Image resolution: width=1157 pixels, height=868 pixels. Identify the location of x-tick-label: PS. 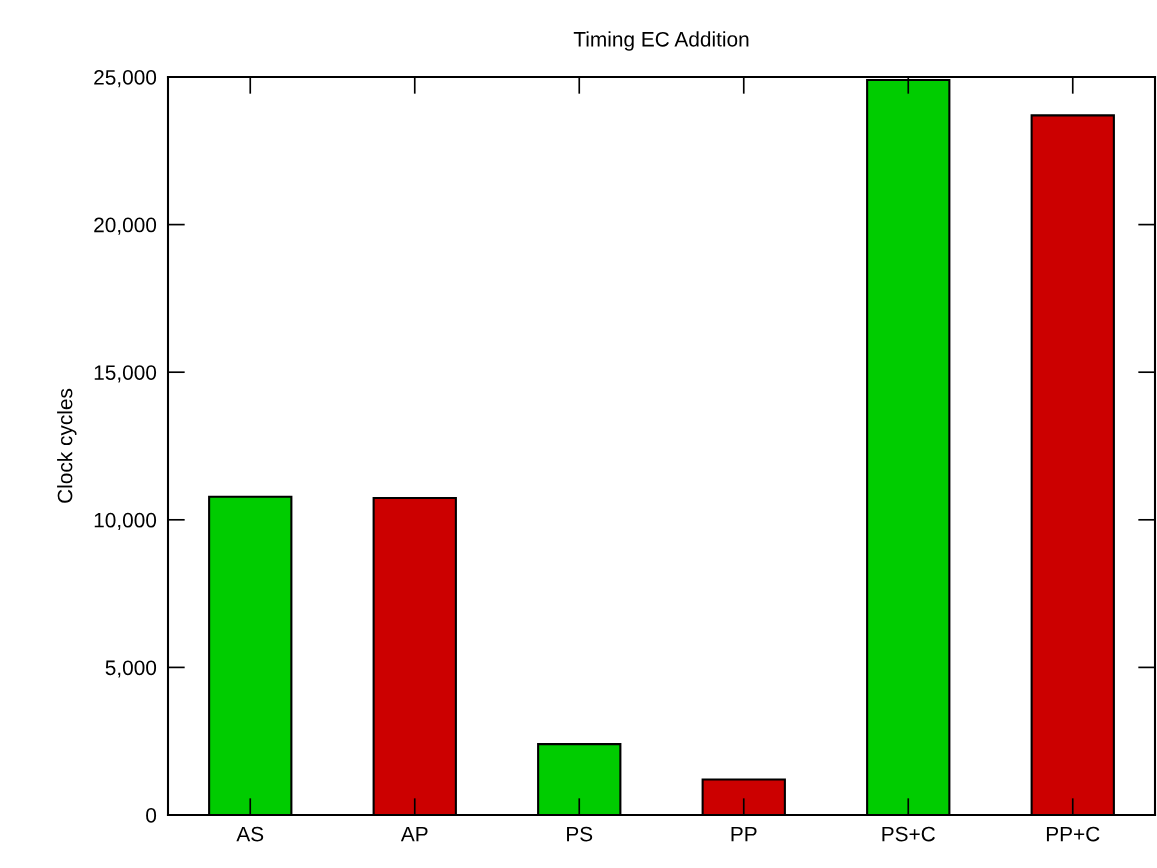
(580, 834).